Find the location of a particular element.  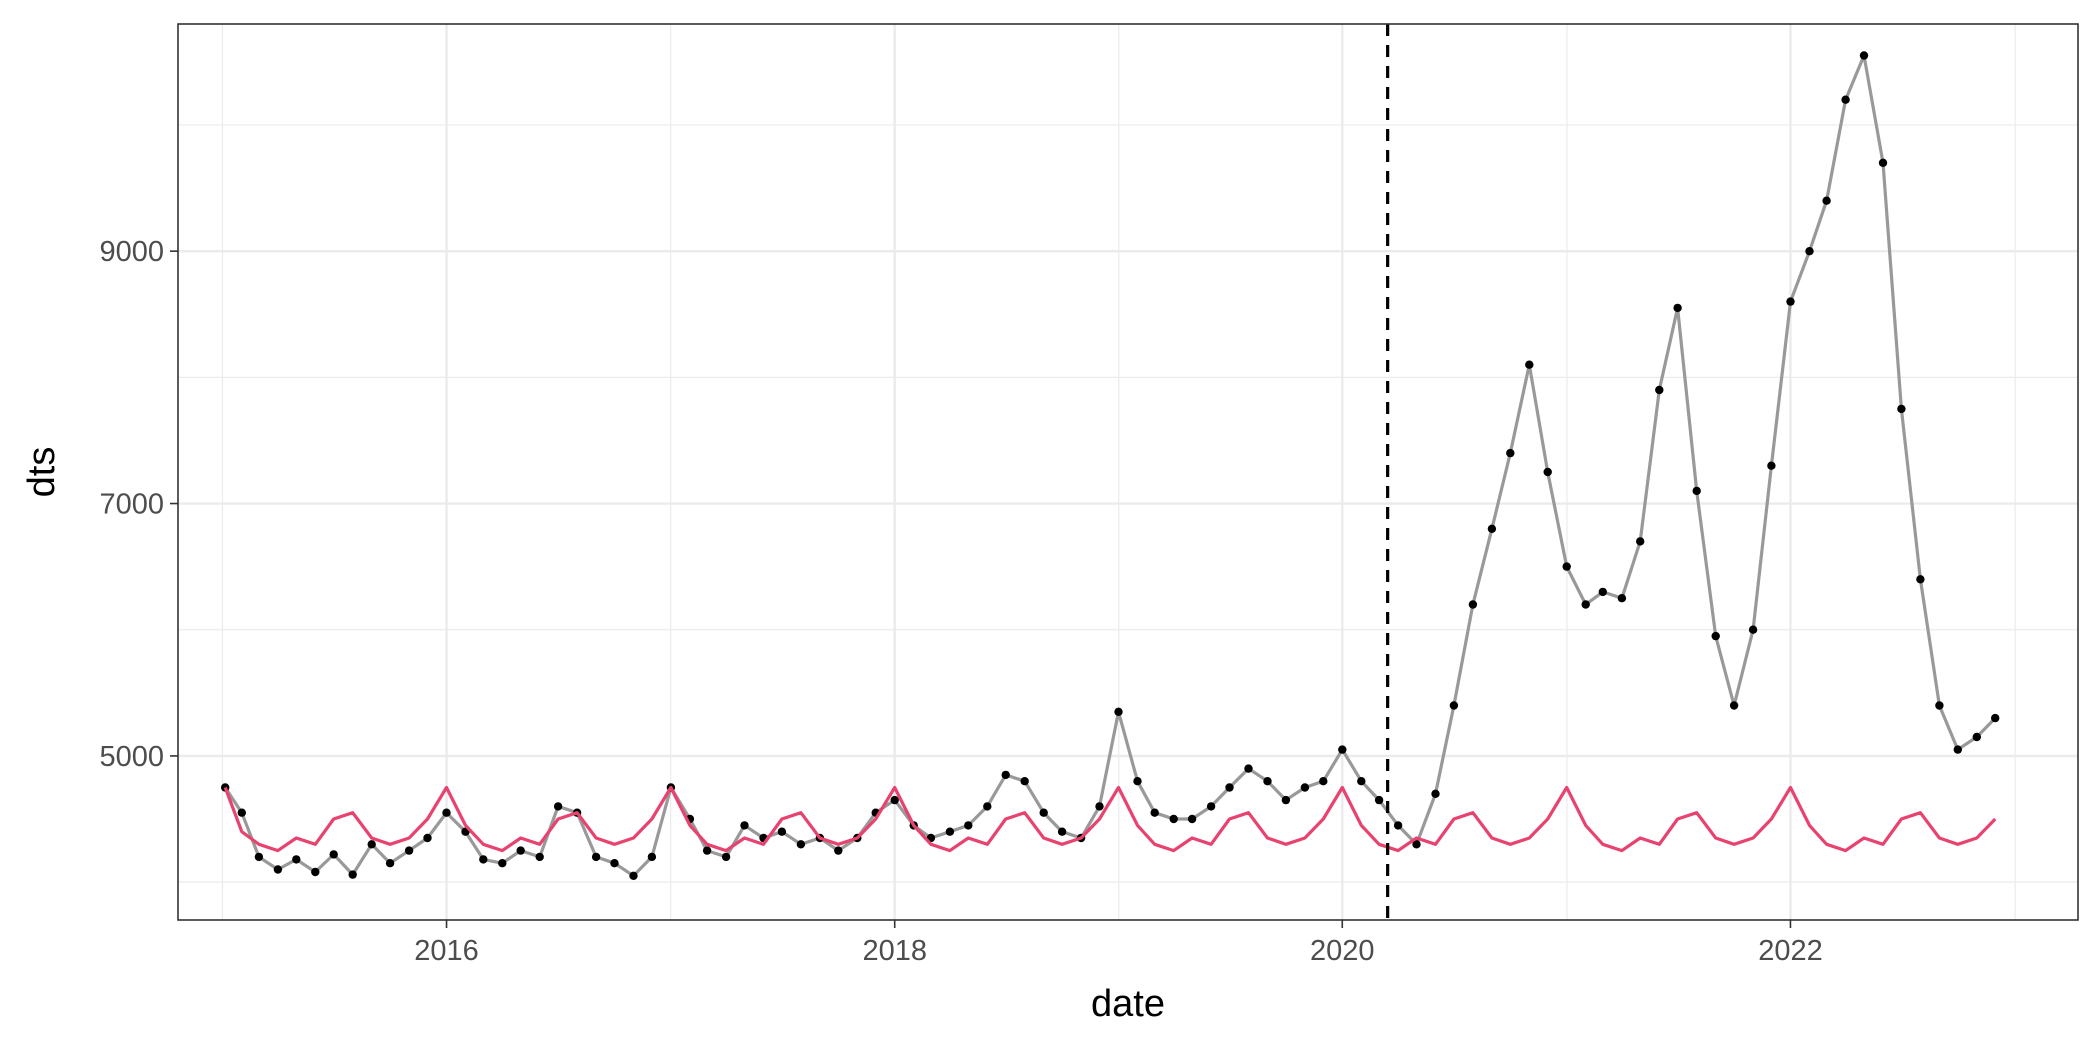

y-tick-label: 9000 is located at coordinates (131, 252).